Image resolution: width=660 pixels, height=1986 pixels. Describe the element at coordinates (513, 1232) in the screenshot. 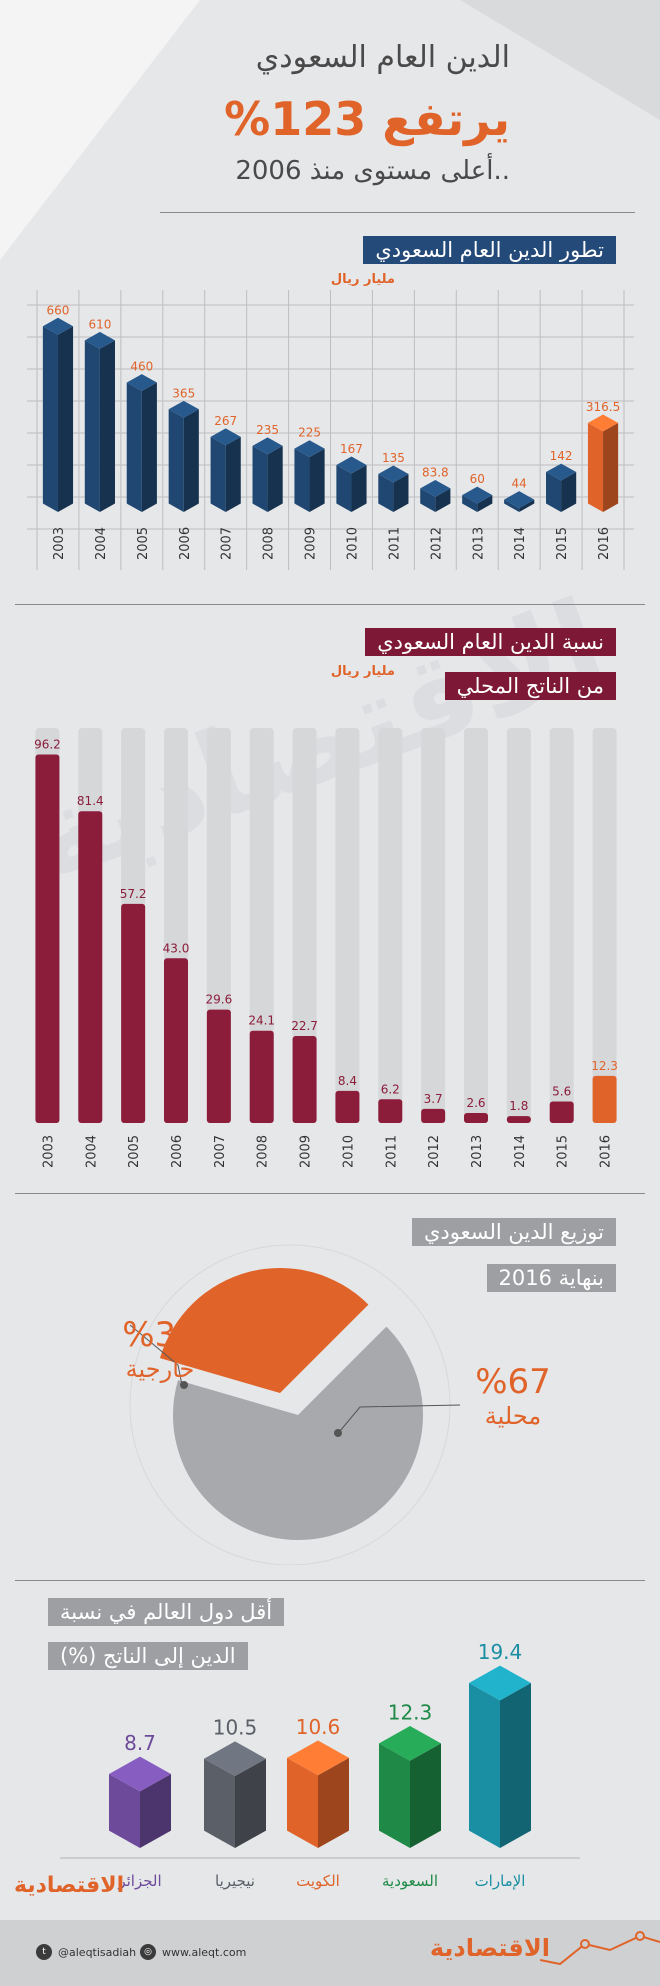

I see `section3-title-line1: توزيع الدين السعودي` at that location.